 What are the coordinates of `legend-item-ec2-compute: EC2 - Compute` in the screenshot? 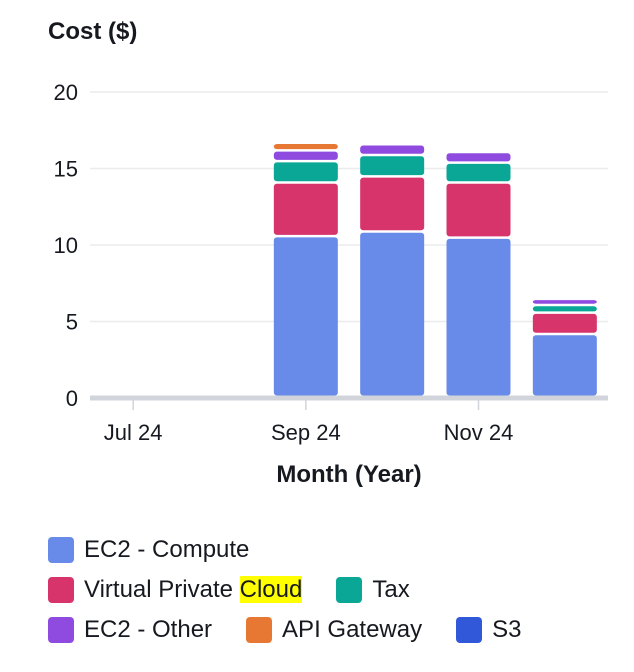 It's located at (148, 550).